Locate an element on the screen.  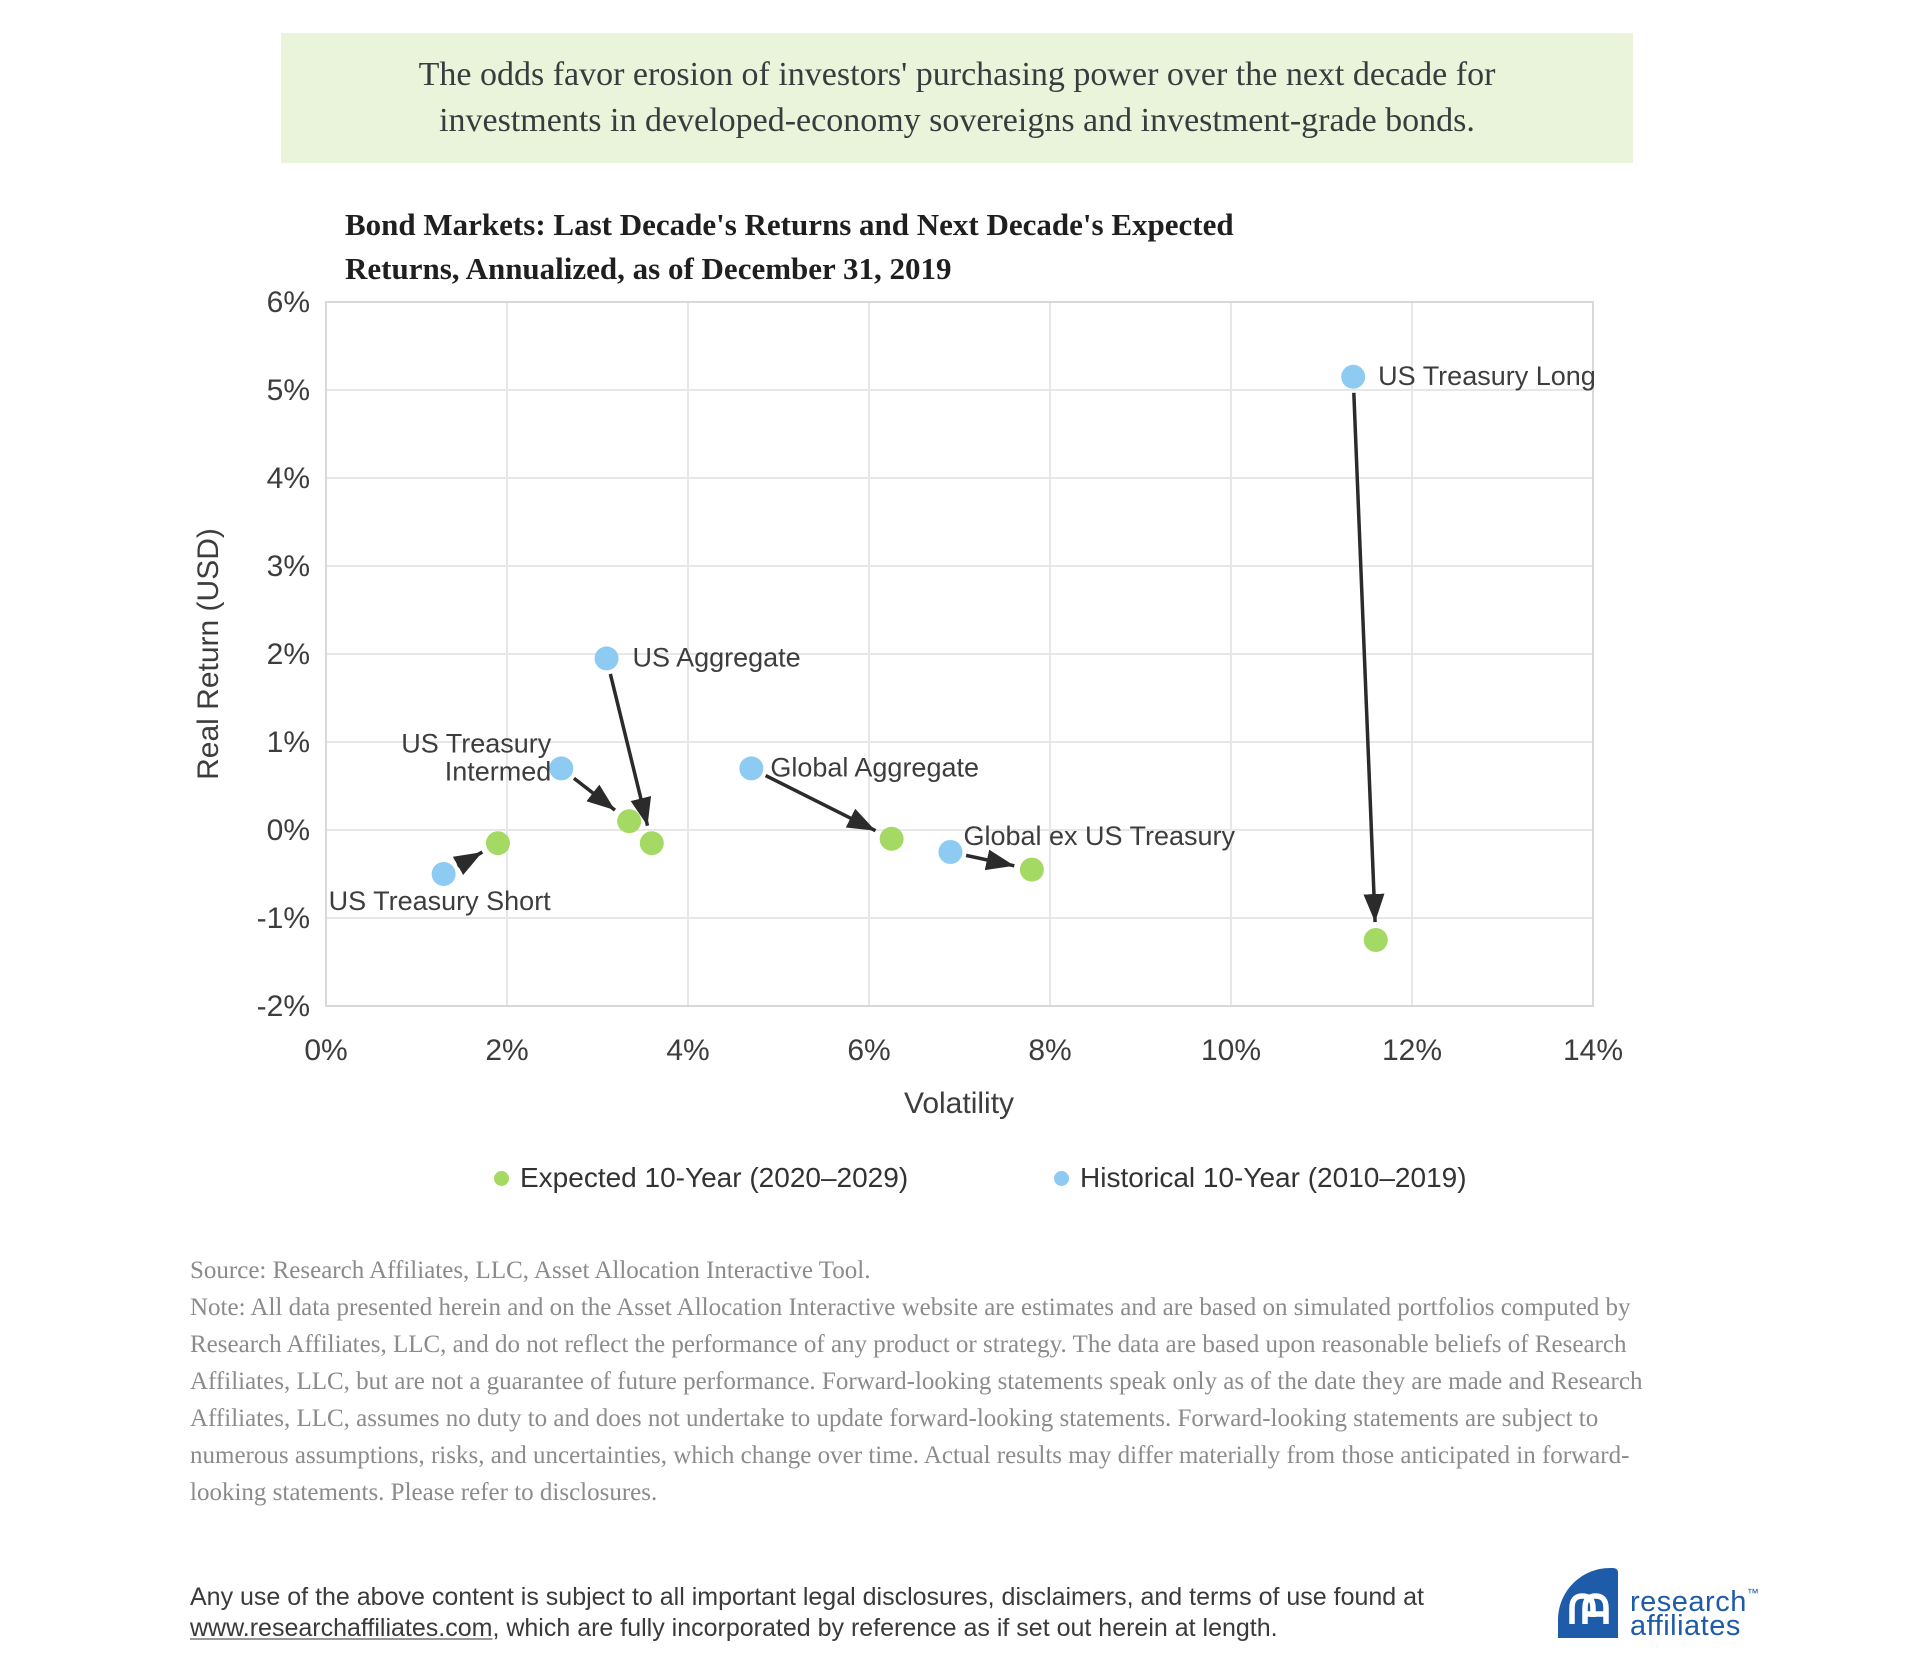
arrow-us-aggregate is located at coordinates (630, 750).